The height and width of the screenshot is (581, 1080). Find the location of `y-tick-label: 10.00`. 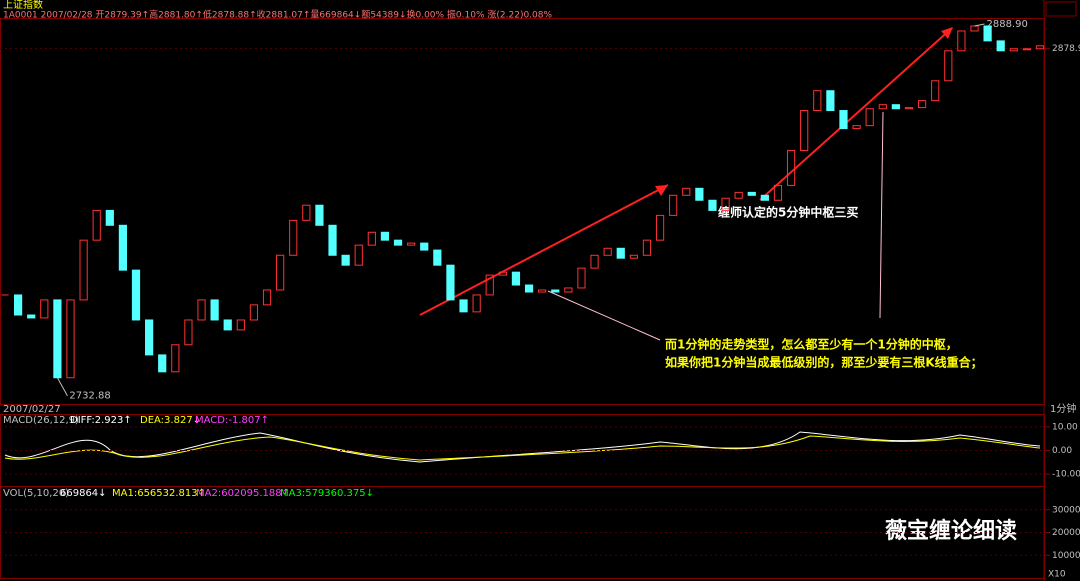

y-tick-label: 10.00 is located at coordinates (1065, 427).